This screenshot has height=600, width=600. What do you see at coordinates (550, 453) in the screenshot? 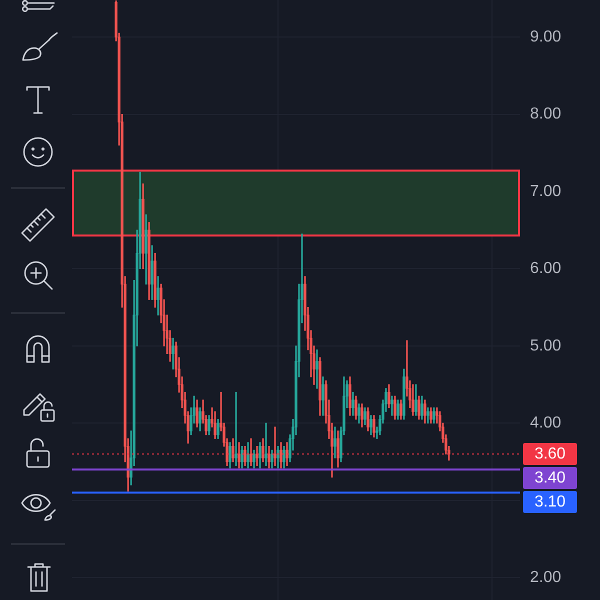
I see `ref-line-label: 3.60` at bounding box center [550, 453].